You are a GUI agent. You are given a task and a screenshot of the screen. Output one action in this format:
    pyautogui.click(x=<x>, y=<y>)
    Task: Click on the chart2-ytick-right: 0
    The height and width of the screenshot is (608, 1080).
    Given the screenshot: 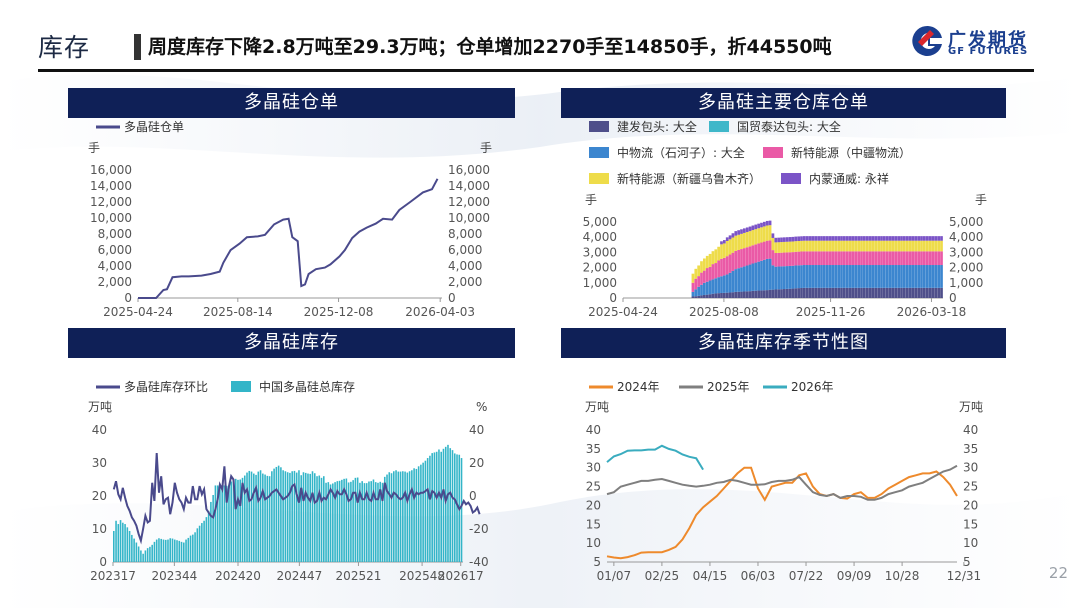 What is the action you would take?
    pyautogui.click(x=953, y=298)
    